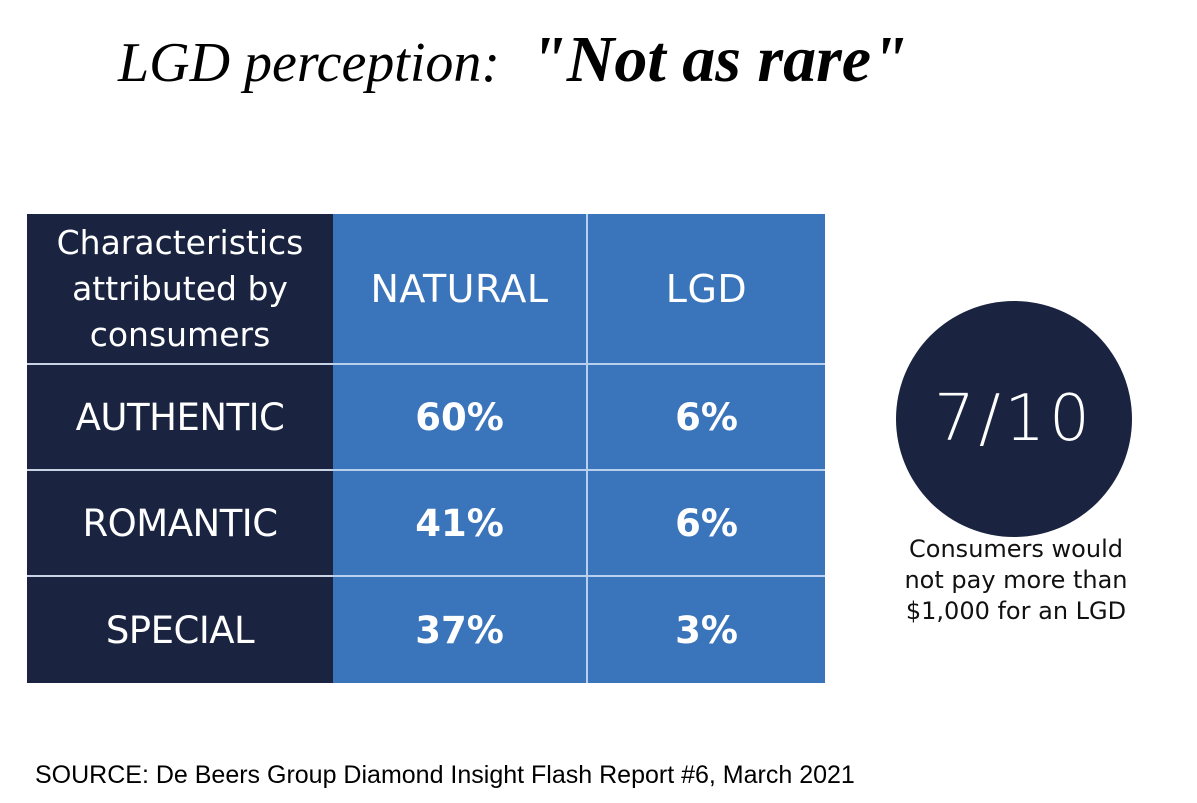 The width and height of the screenshot is (1197, 803). I want to click on page-title: LGD perception: "Not as rare", so click(513, 60).